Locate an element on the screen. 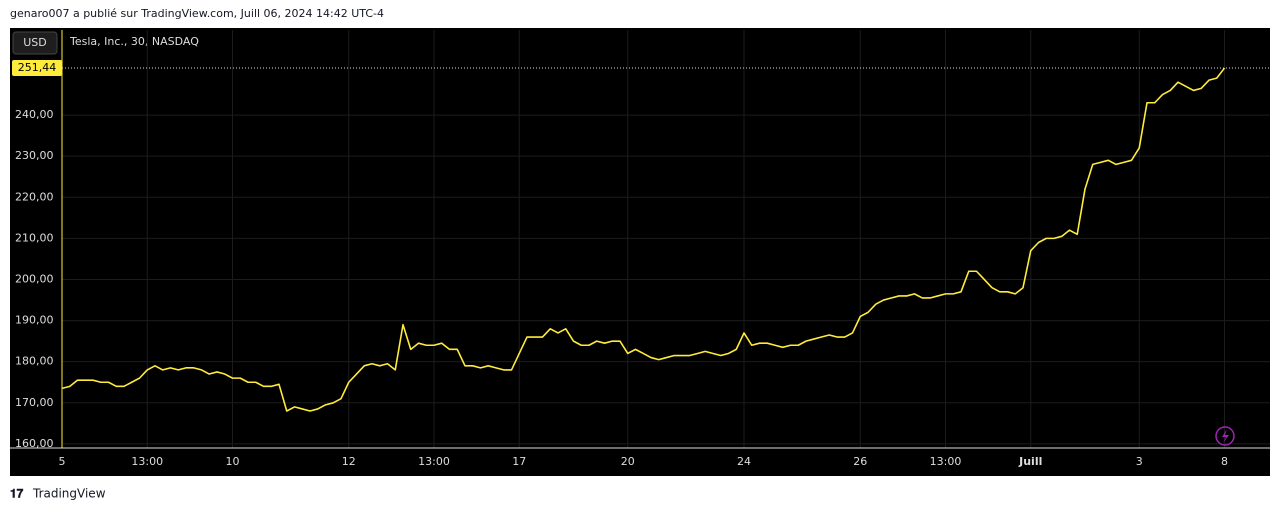 The height and width of the screenshot is (516, 1281). y-tick-label: 230,00 is located at coordinates (34, 155).